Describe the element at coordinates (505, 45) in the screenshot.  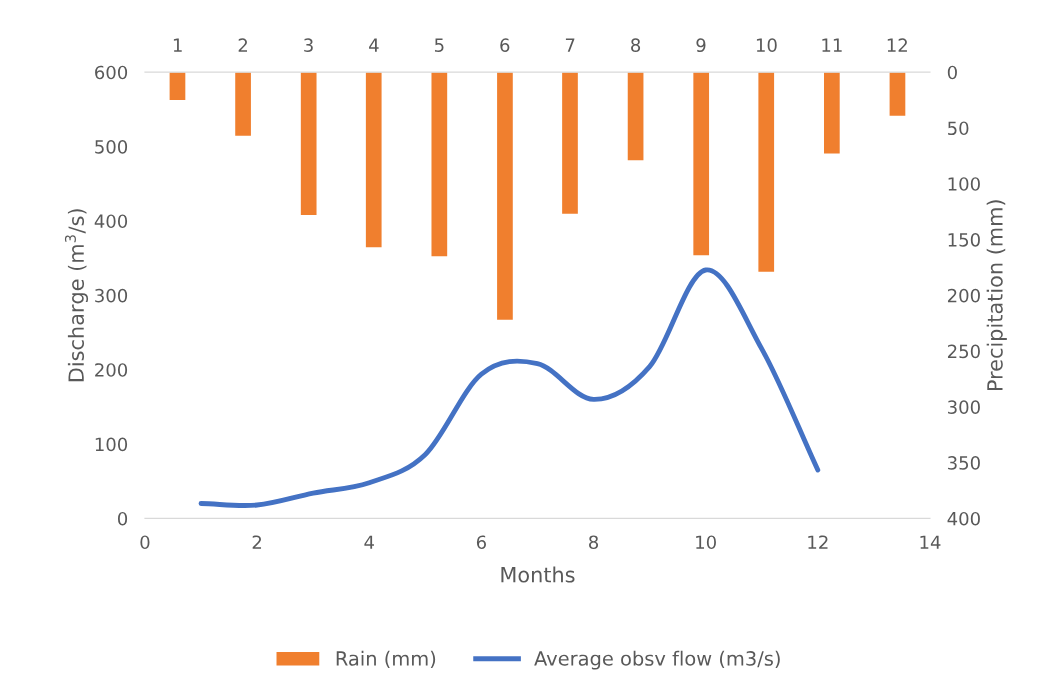
I see `x2-tick-label: 6` at that location.